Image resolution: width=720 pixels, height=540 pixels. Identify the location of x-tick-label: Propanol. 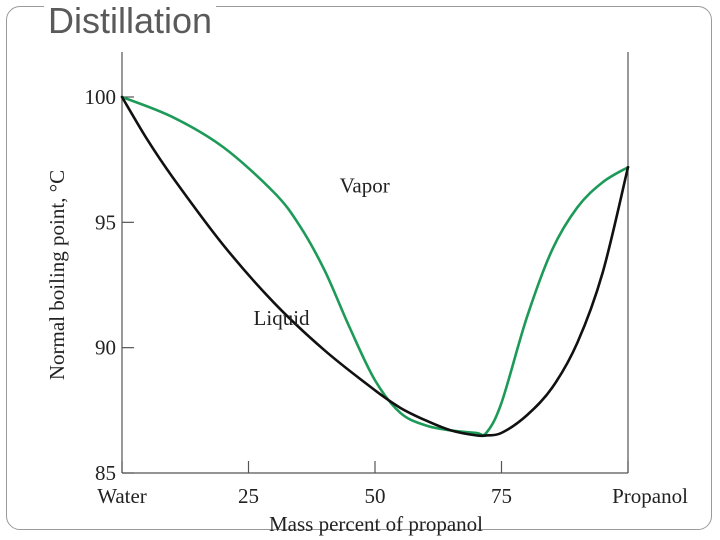
(650, 496).